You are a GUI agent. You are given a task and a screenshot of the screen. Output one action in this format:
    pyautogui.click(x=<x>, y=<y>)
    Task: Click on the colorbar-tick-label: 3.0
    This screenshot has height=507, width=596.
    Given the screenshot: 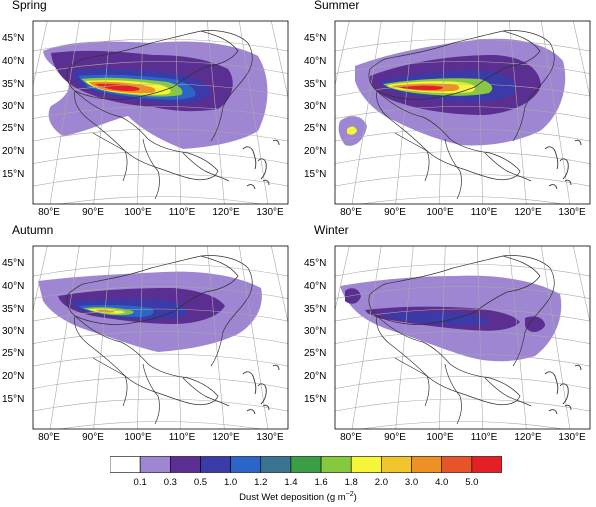 What is the action you would take?
    pyautogui.click(x=411, y=482)
    